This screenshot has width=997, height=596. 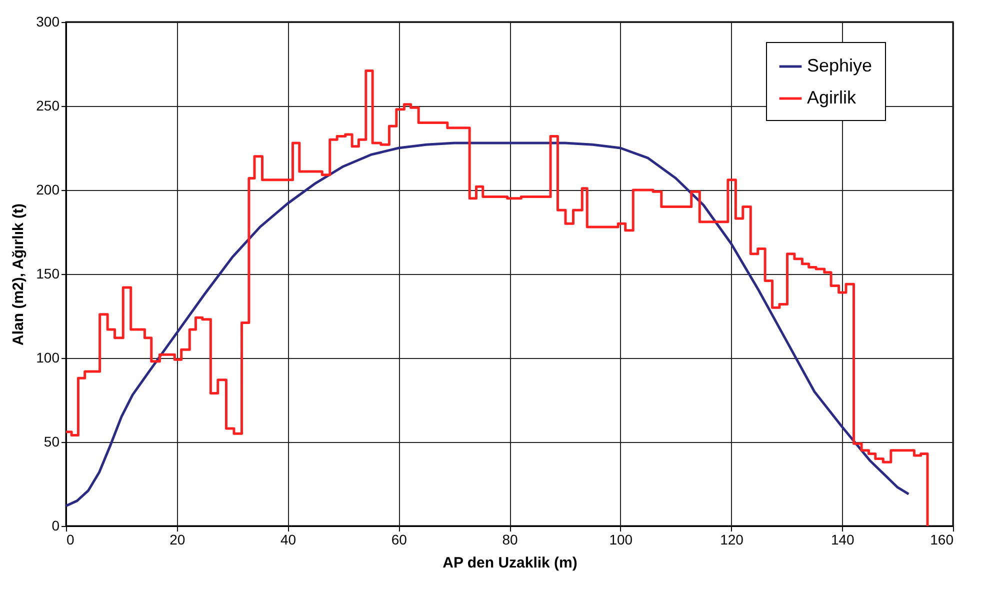 What do you see at coordinates (510, 540) in the screenshot?
I see `x-tick-label: 80` at bounding box center [510, 540].